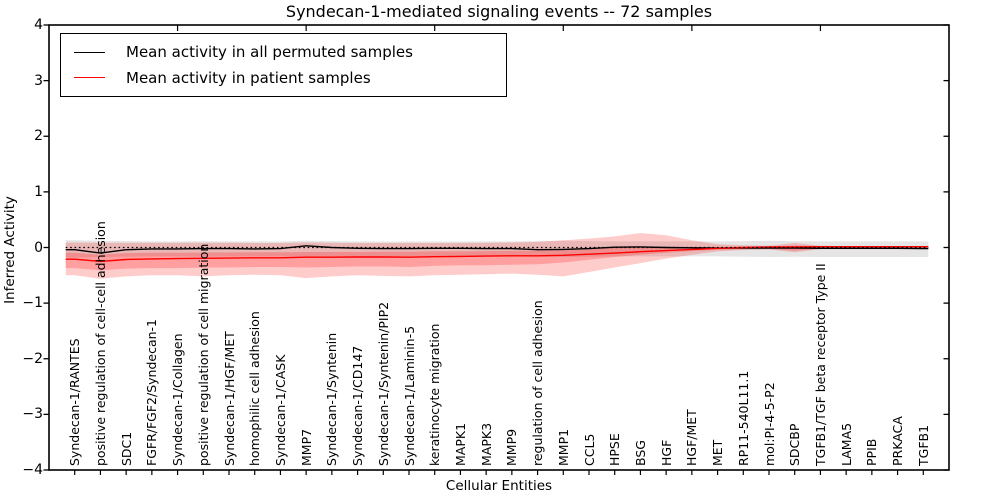 The image size is (1000, 500). What do you see at coordinates (486, 444) in the screenshot?
I see `x-category-label: MAPK3` at bounding box center [486, 444].